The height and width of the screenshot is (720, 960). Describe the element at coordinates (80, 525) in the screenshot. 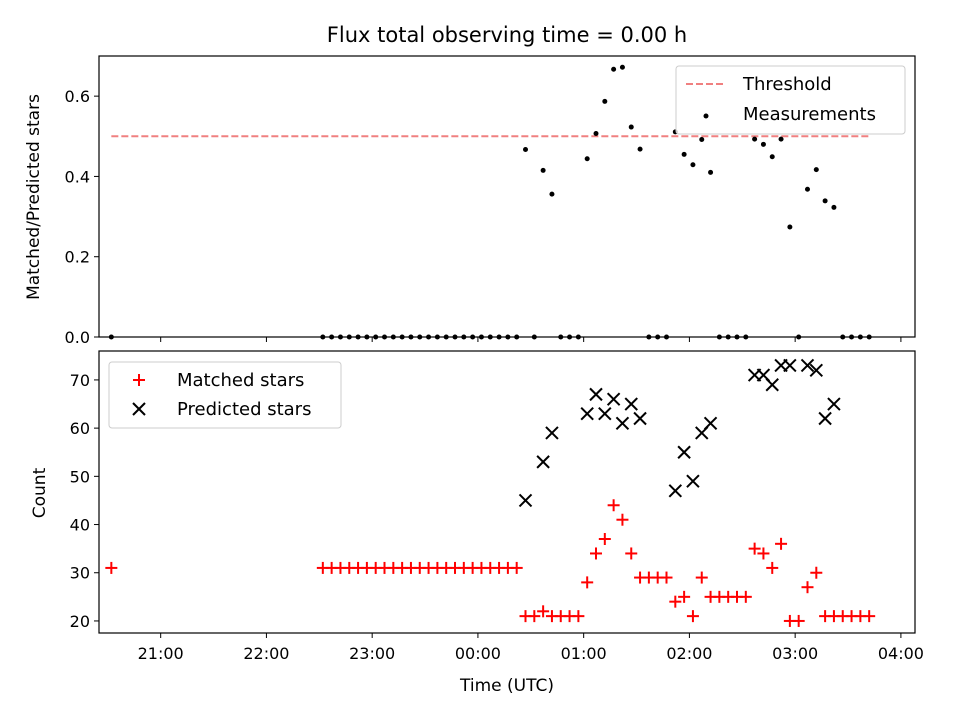

I see `bottom-y-tick-label: 40` at that location.